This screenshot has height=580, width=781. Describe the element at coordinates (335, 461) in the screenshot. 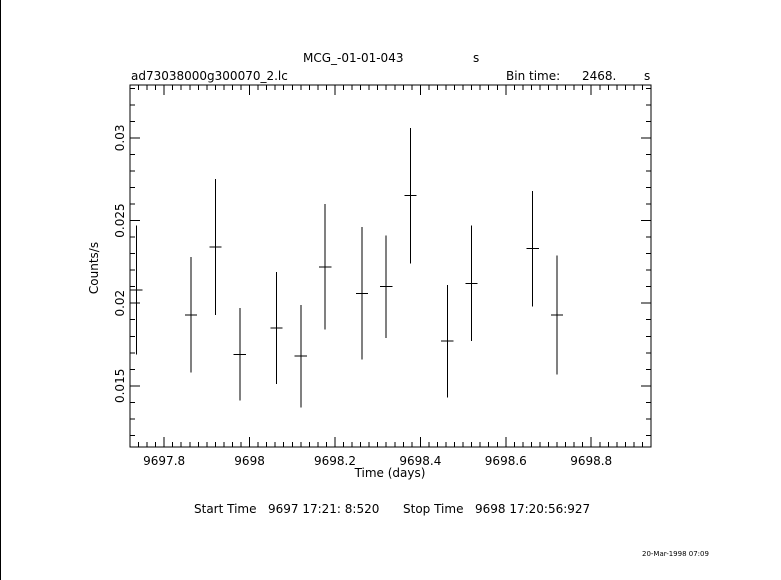

I see `x-tick-label: 9698.2` at that location.